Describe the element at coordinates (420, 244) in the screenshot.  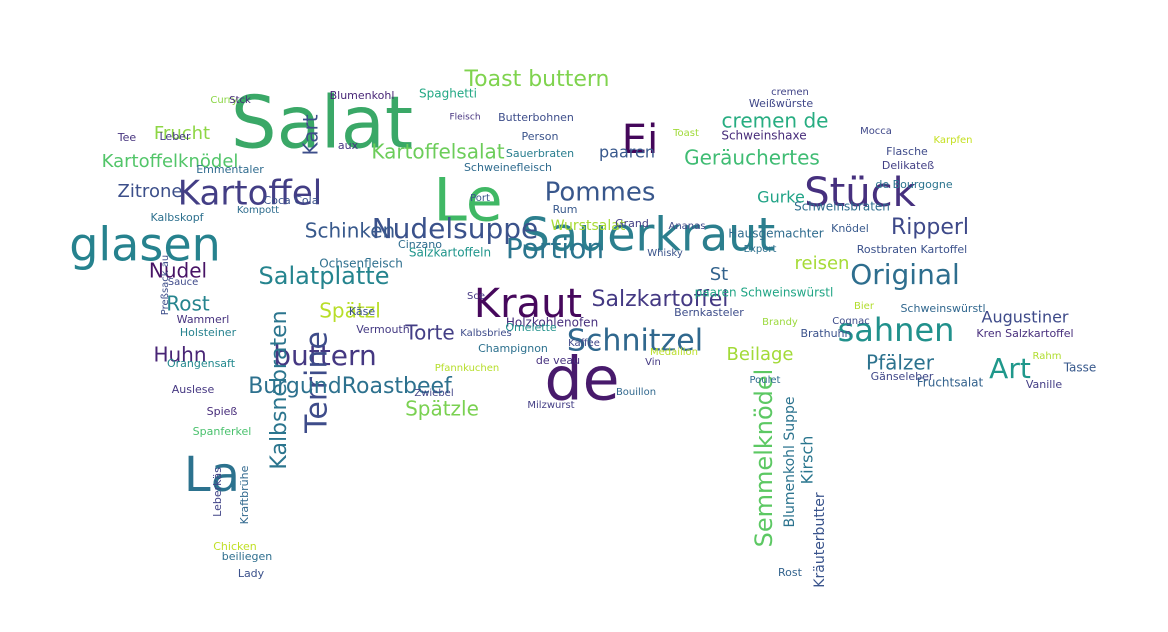
I see `cloud-word: Cinzano` at that location.